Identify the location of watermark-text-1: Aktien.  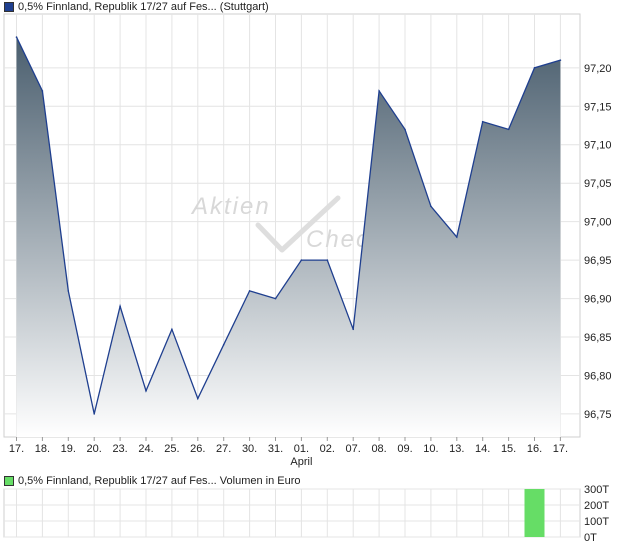
(230, 206).